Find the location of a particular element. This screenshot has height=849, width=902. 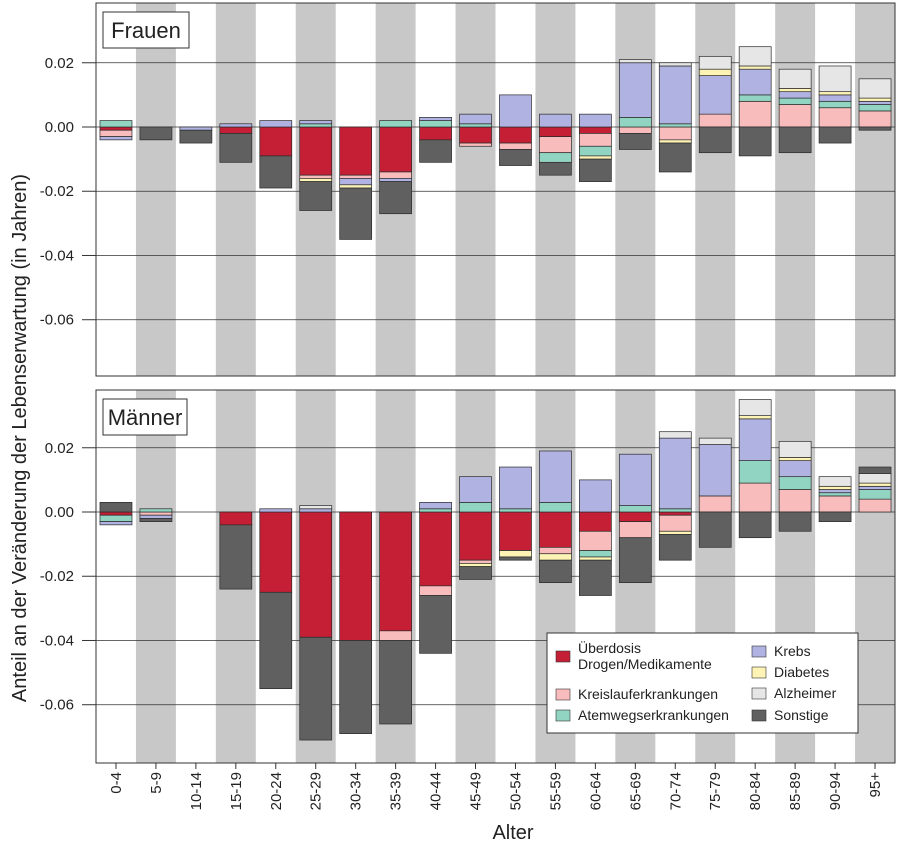

legend-swatch-krebs is located at coordinates (759, 651).